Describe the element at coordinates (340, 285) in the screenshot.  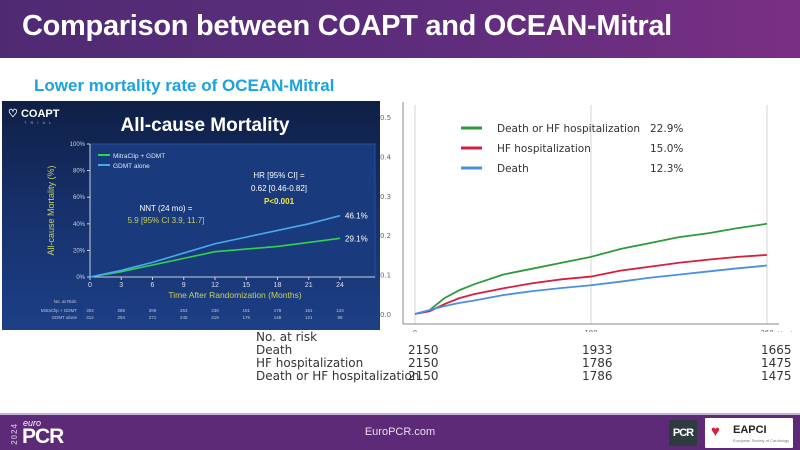
I see `x-tick-label: 24` at that location.